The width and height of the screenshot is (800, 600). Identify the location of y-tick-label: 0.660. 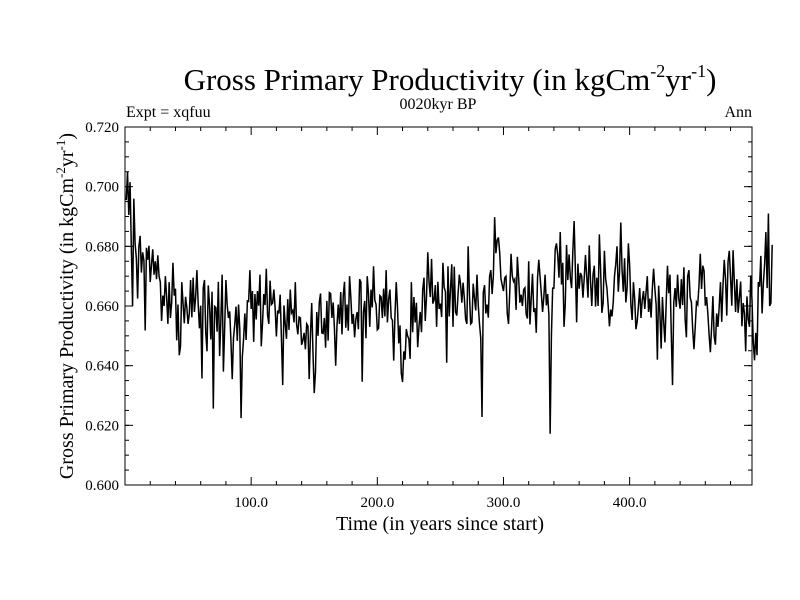
(102, 307).